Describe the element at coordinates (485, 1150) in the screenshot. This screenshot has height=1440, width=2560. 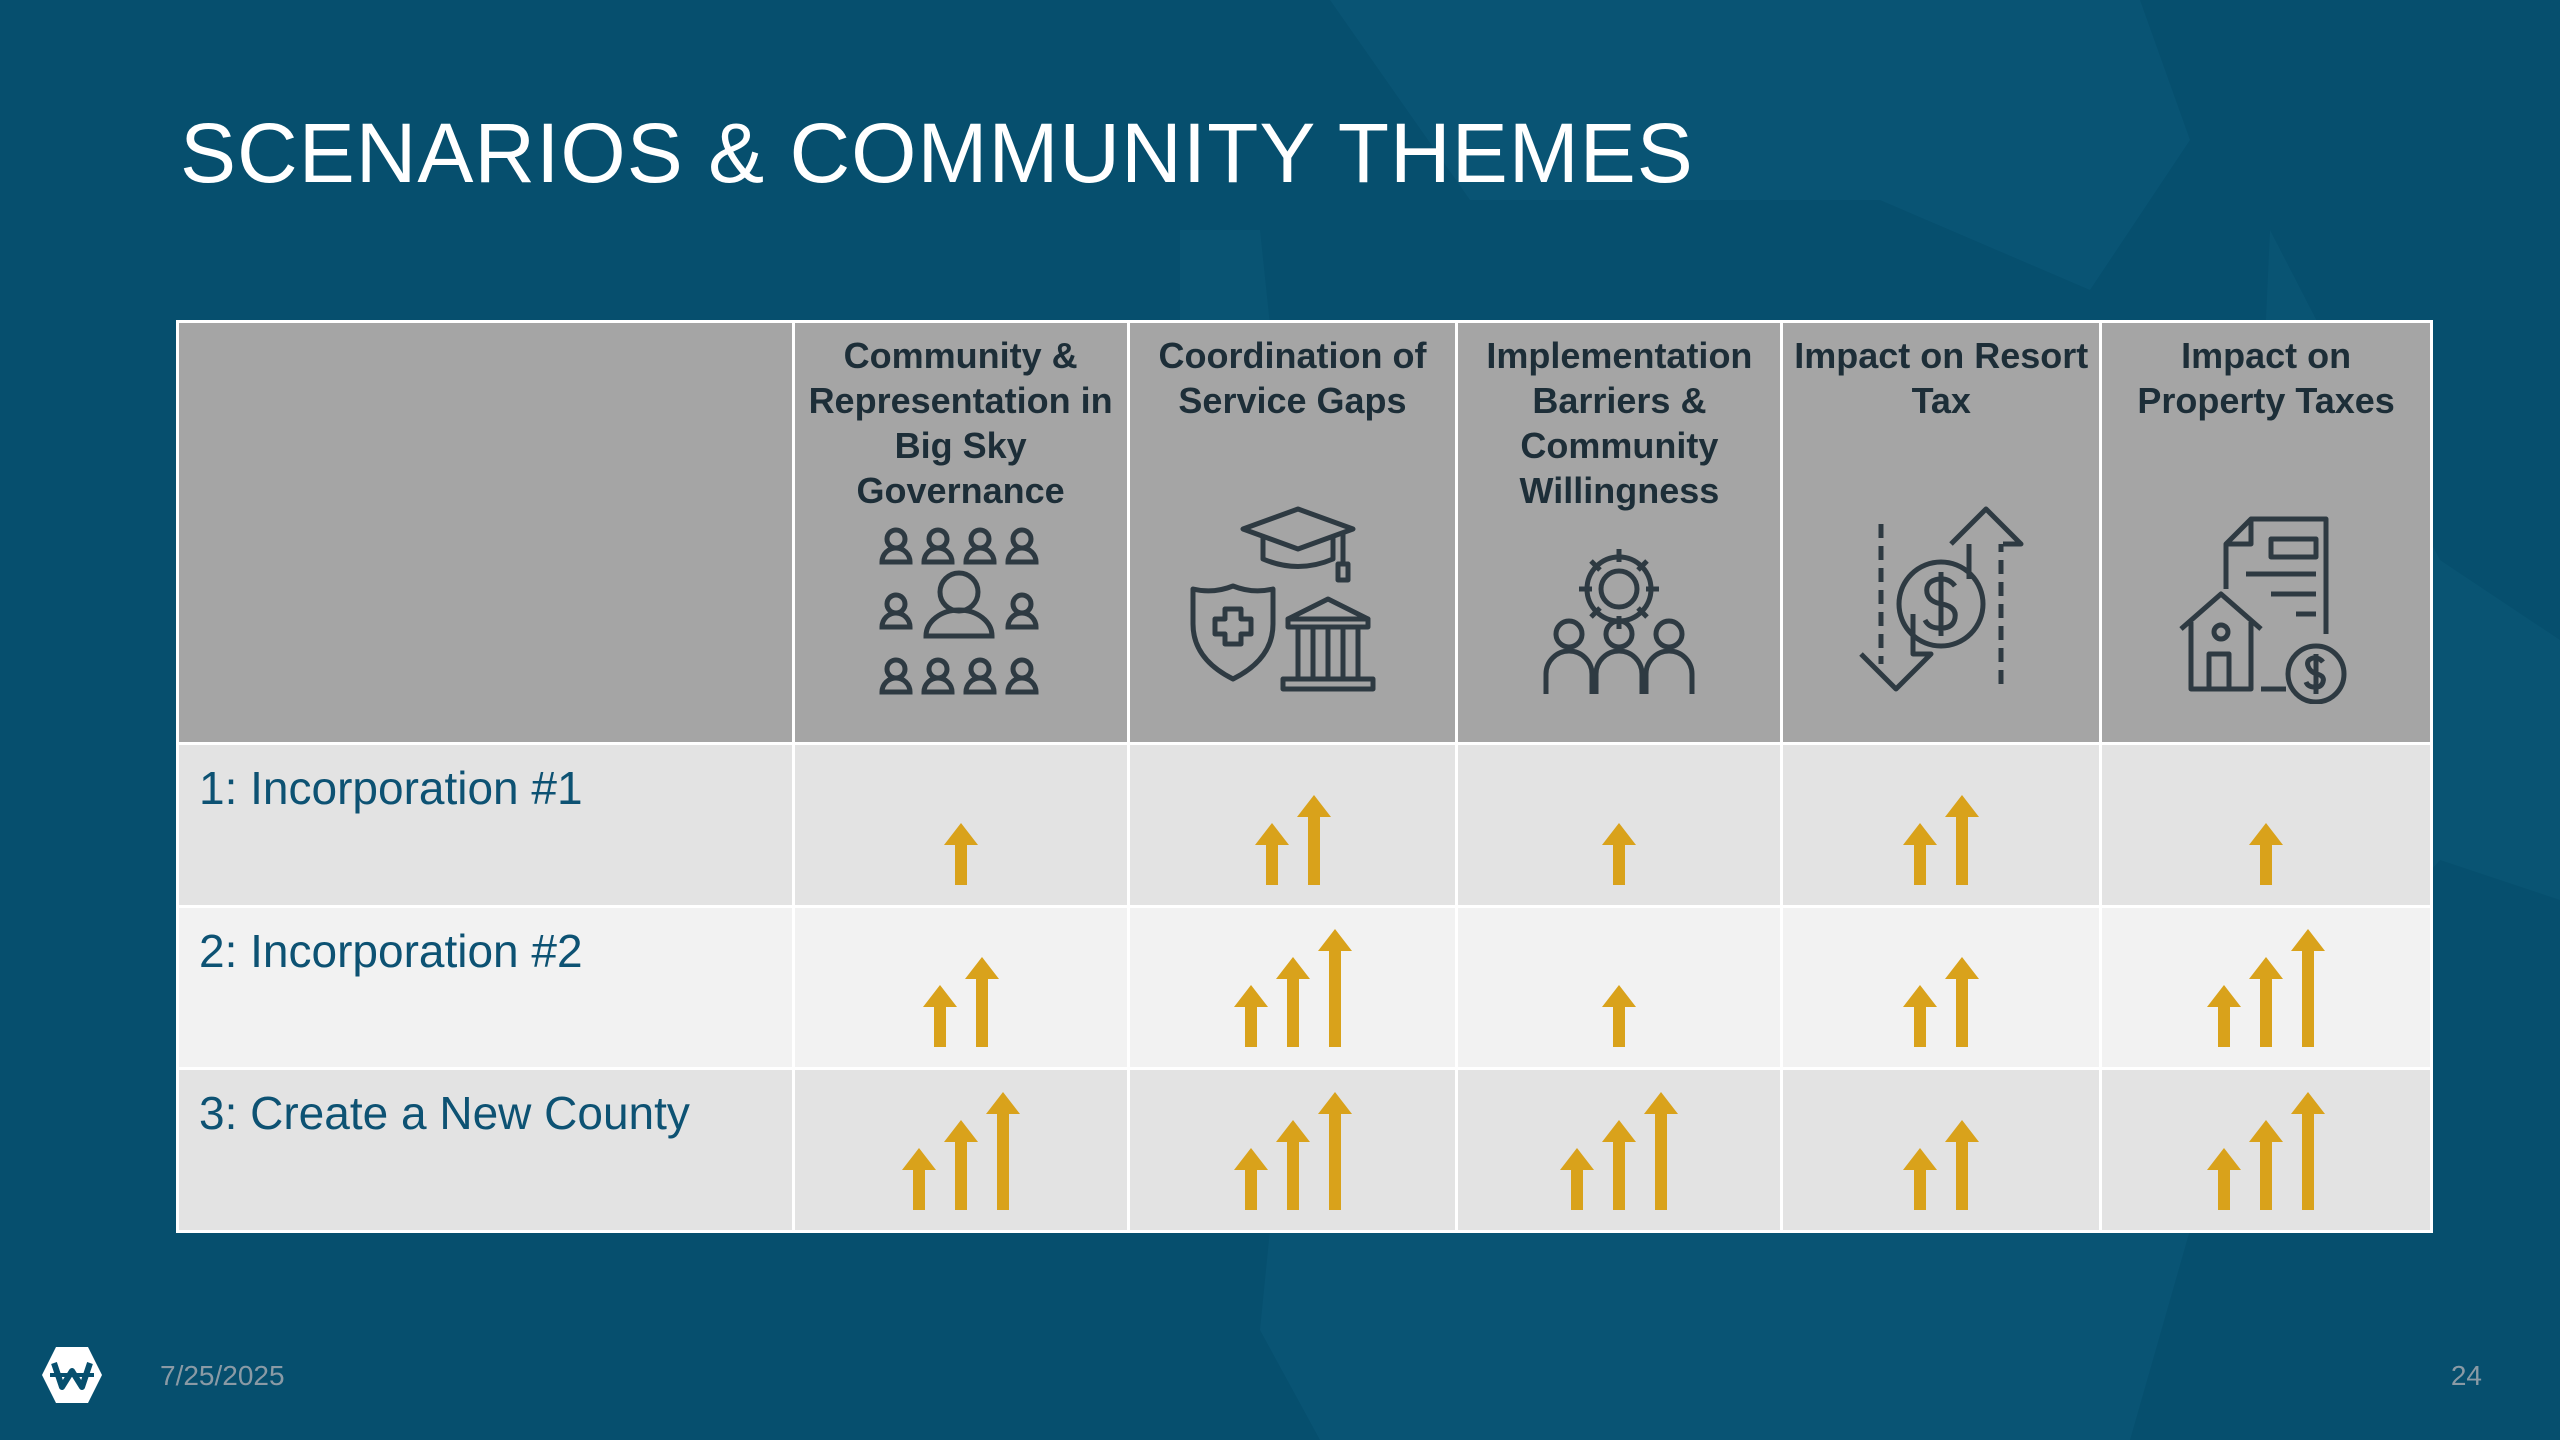
I see `row-label: 3: Create a New County` at that location.